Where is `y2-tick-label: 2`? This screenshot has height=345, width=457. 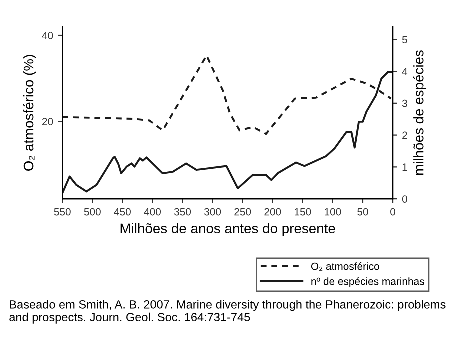 y2-tick-label: 2 is located at coordinates (405, 136).